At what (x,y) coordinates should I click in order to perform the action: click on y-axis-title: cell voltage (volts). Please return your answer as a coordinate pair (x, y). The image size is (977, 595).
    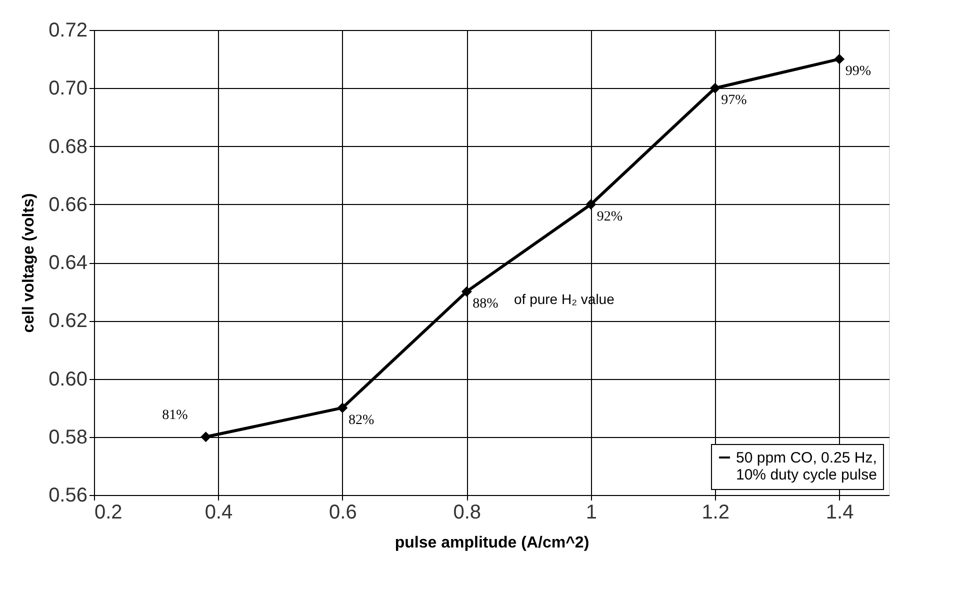
    Looking at the image, I should click on (29, 263).